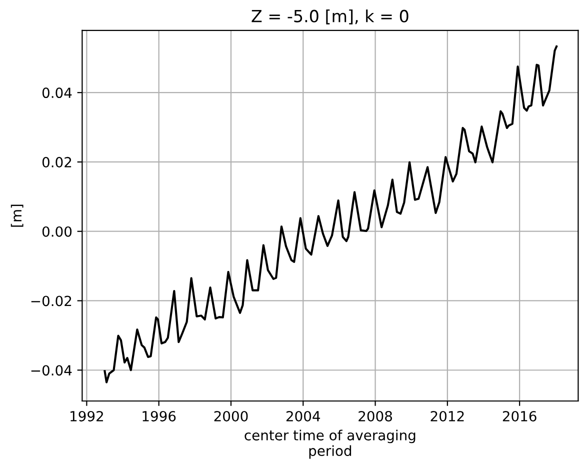  I want to click on x-tick-label: 2000, so click(231, 416).